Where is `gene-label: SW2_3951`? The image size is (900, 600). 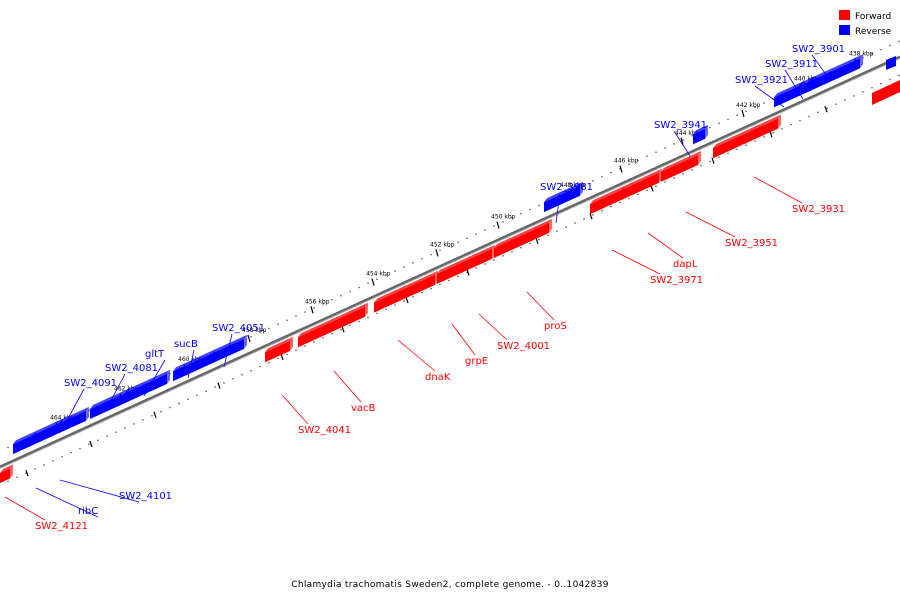
gene-label: SW2_3951 is located at coordinates (751, 243).